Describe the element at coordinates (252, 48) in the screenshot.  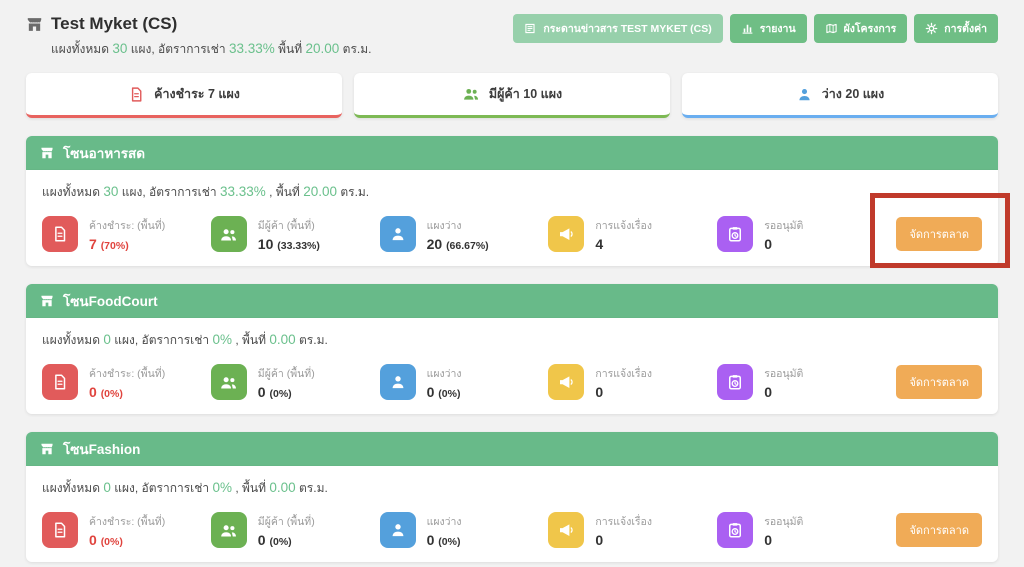
I see `rate-value: 33.33%` at that location.